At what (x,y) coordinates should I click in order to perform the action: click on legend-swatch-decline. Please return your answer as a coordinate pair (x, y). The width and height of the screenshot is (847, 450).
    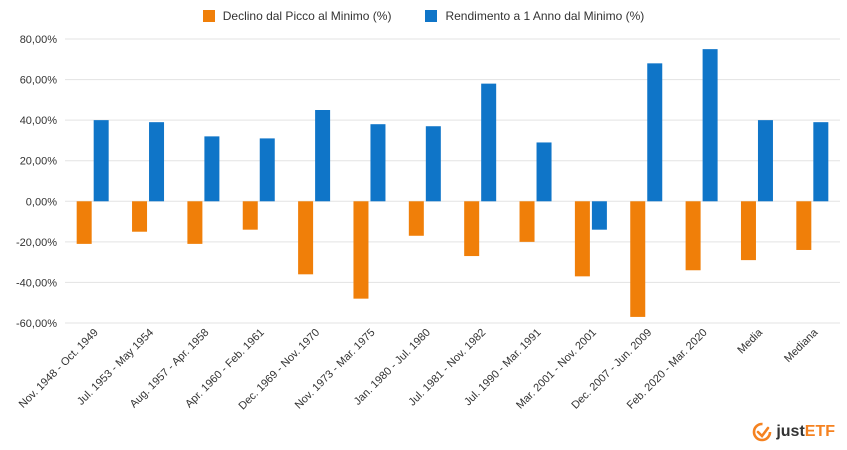
    Looking at the image, I should click on (208, 16).